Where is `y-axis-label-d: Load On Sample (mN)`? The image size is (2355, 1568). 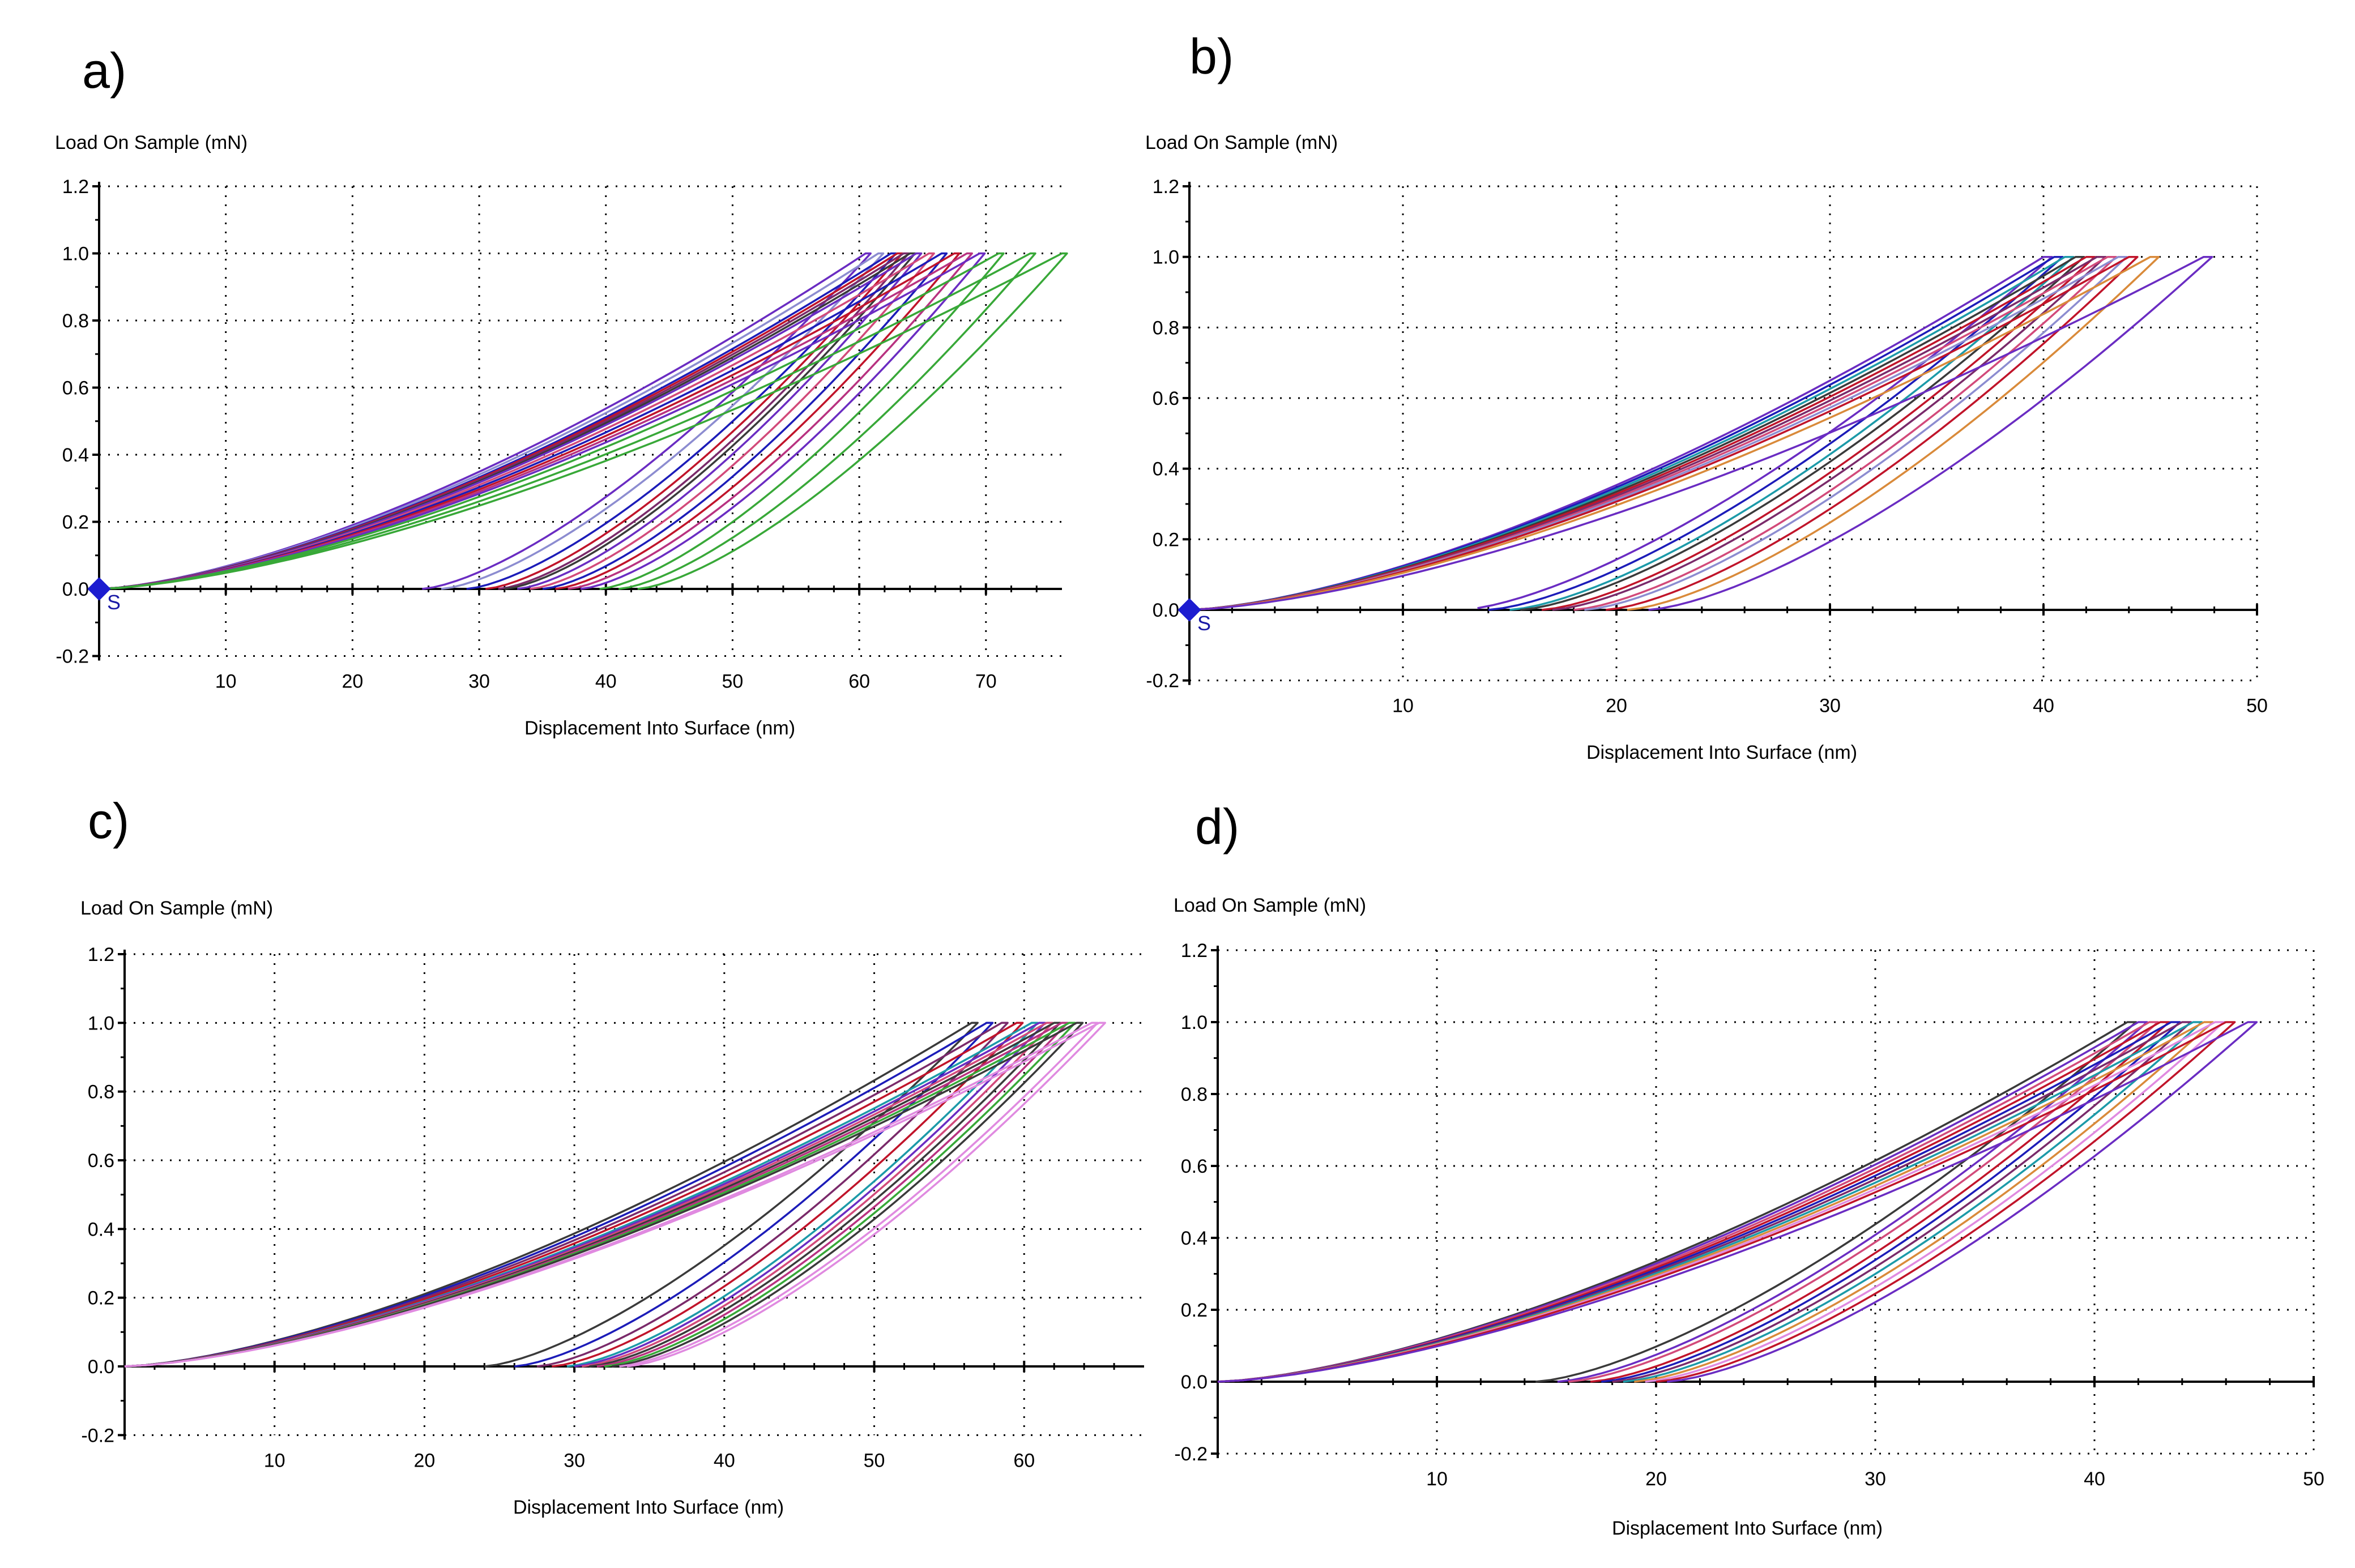 y-axis-label-d: Load On Sample (mN) is located at coordinates (1270, 905).